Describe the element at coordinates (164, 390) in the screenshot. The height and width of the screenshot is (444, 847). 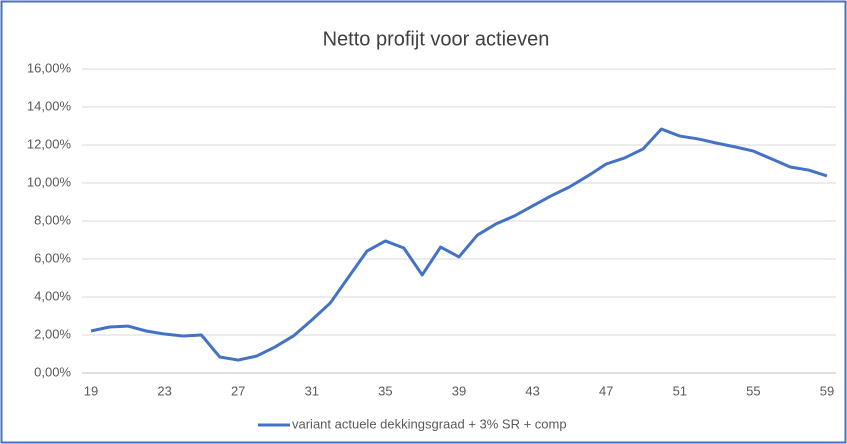
I see `x-tick-label: 23` at that location.